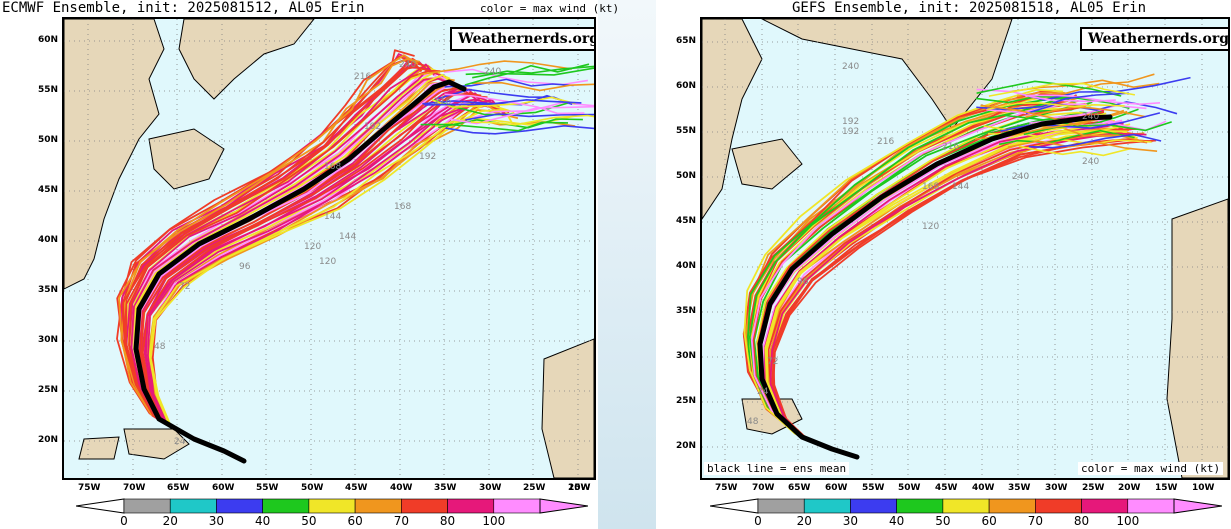  Describe the element at coordinates (178, 488) in the screenshot. I see `lon-tick-label: 65W` at that location.